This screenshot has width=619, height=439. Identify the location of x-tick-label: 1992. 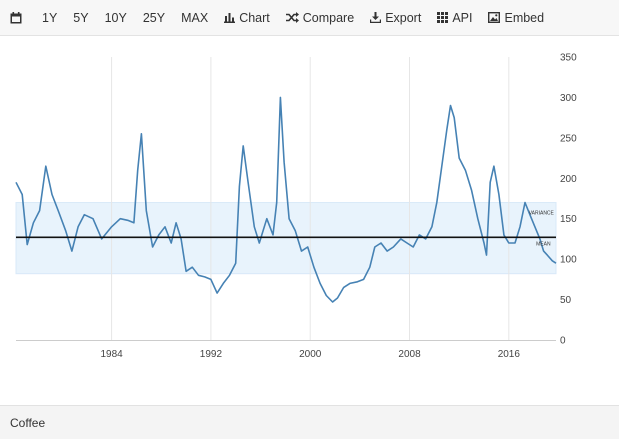
(211, 354).